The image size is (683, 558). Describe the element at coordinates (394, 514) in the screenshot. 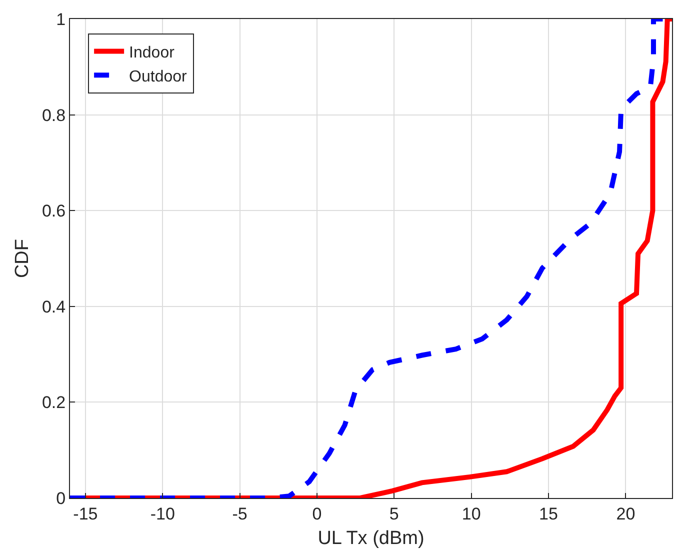

I see `x-tick-label: 5` at that location.